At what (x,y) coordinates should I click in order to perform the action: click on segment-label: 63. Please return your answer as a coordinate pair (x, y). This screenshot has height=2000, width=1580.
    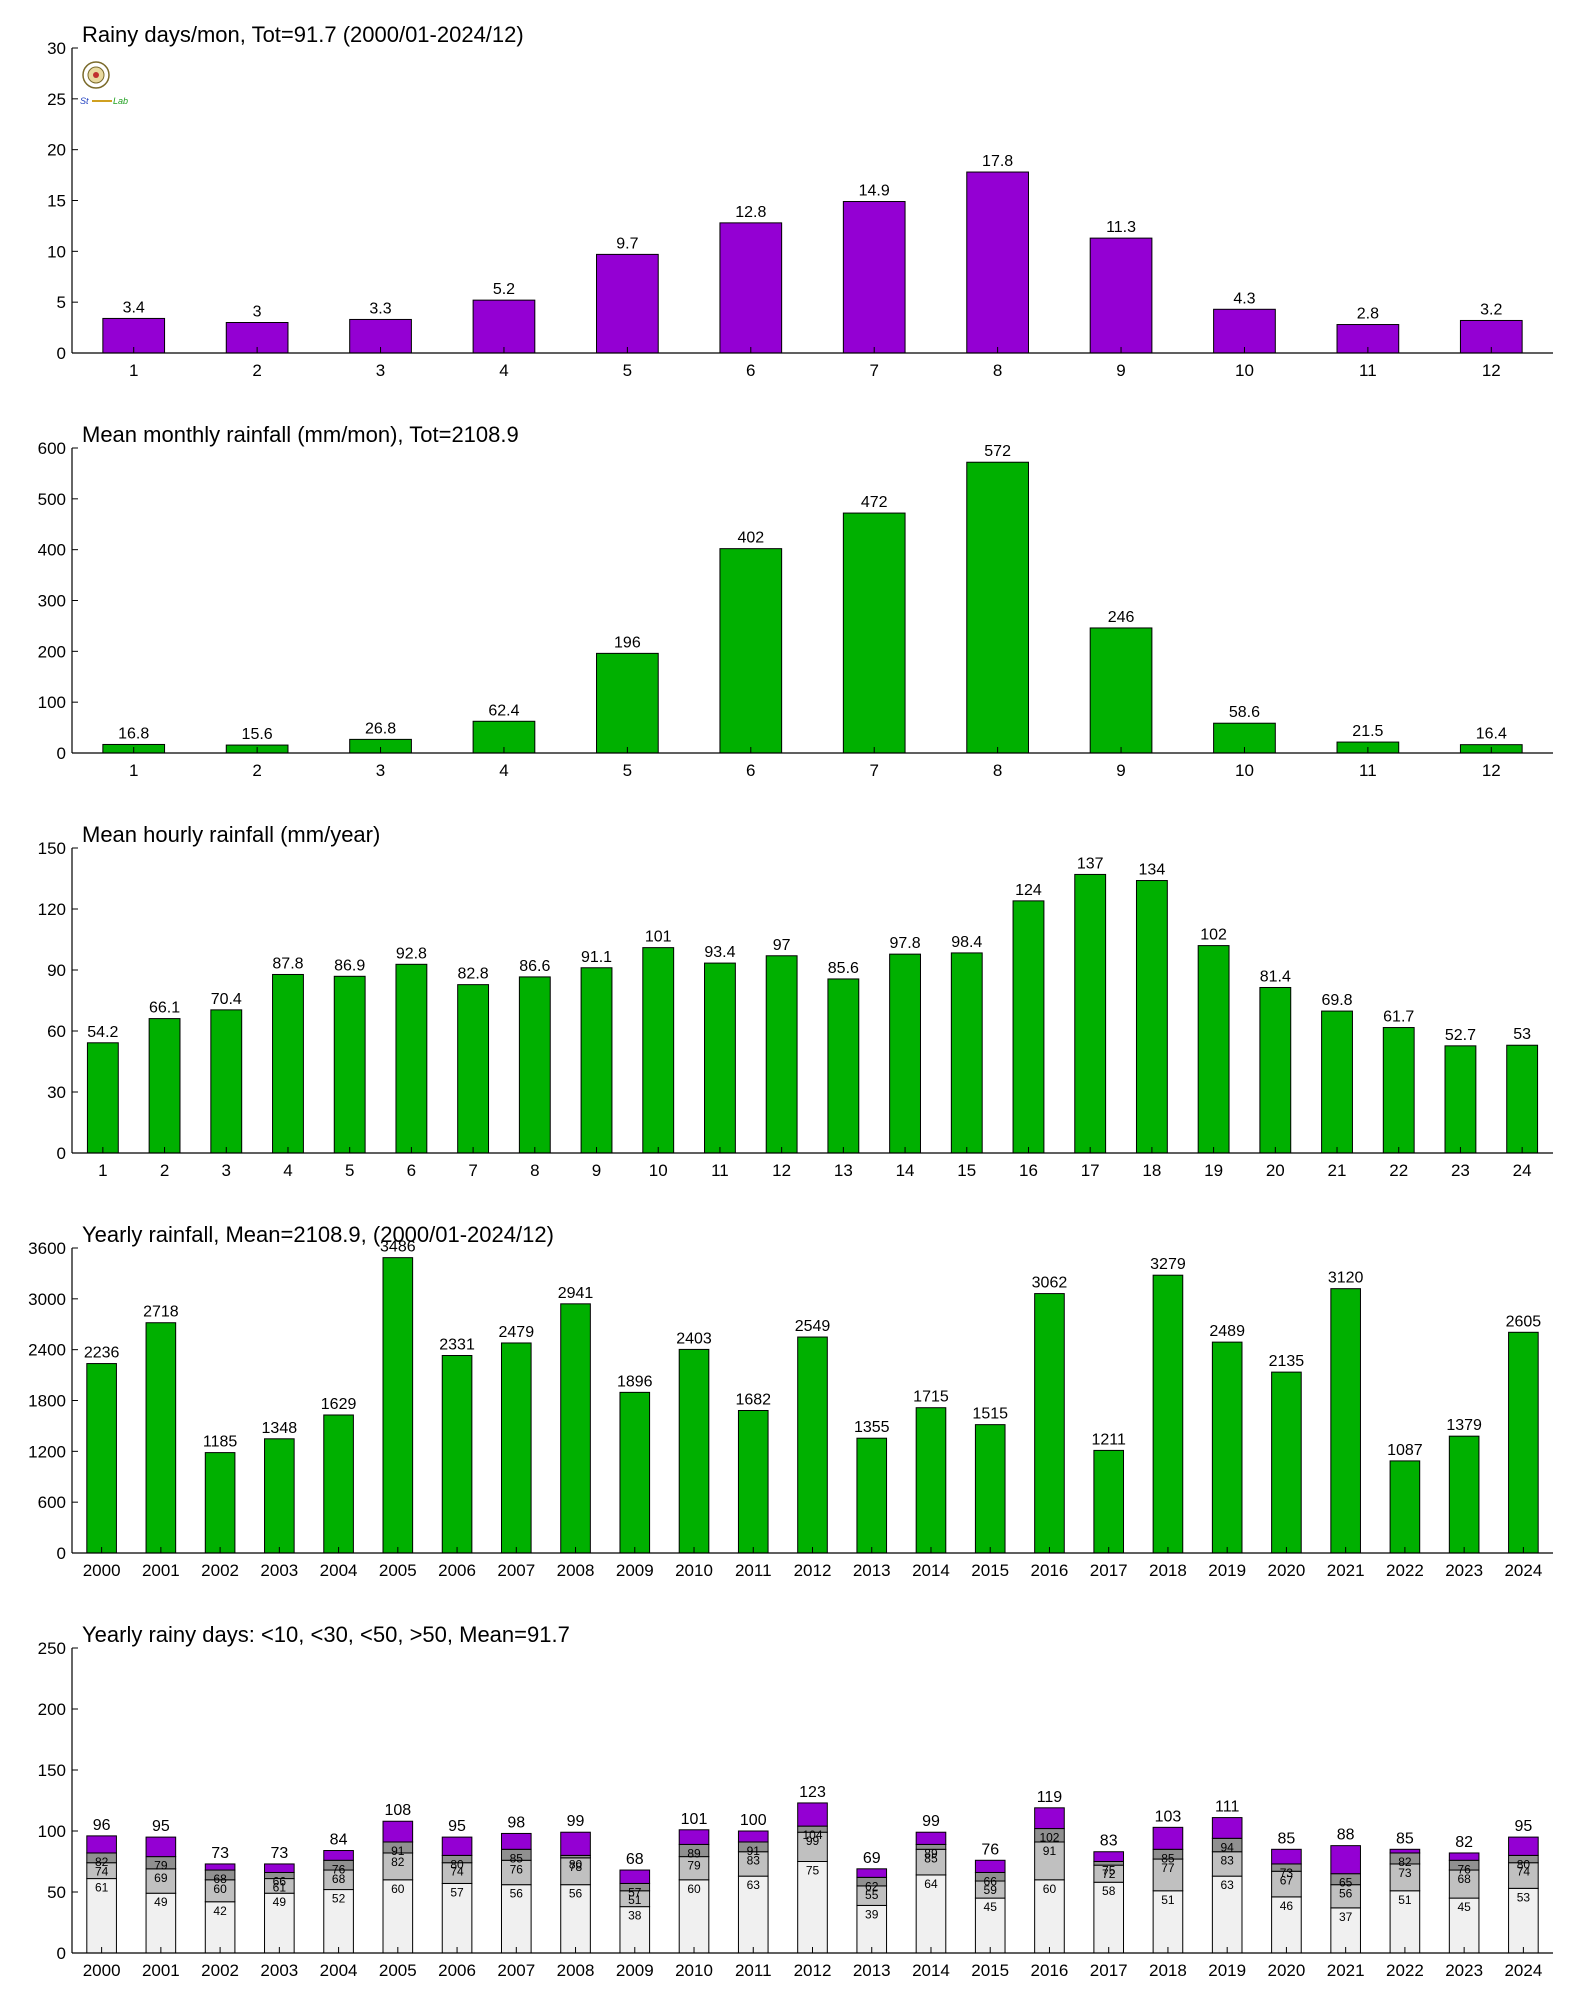
    Looking at the image, I should click on (754, 1885).